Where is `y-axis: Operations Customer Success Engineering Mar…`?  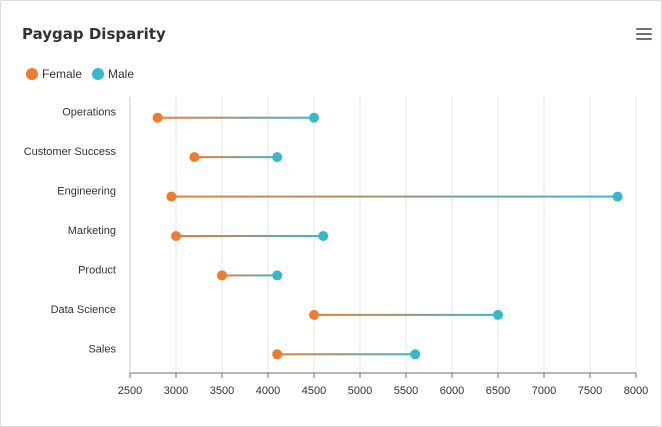 y-axis: Operations Customer Success Engineering Mar… is located at coordinates (77, 235).